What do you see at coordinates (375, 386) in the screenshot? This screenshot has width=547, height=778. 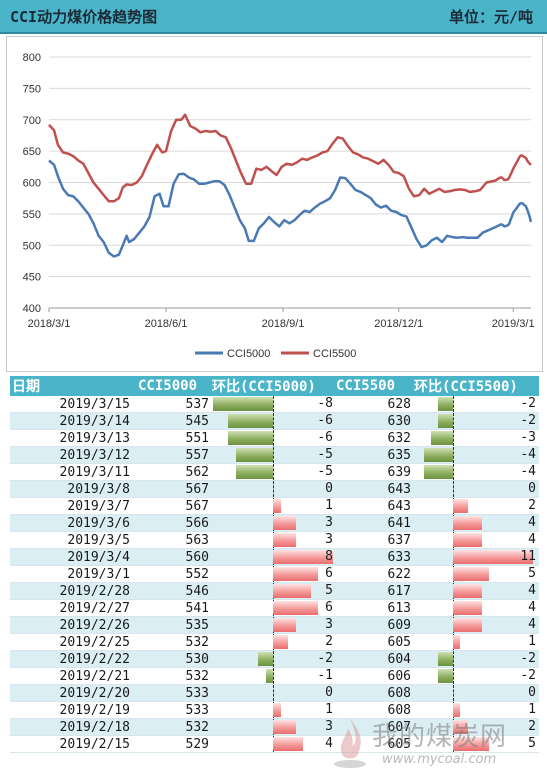 I see `col-header-cci5500: CCI5500` at bounding box center [375, 386].